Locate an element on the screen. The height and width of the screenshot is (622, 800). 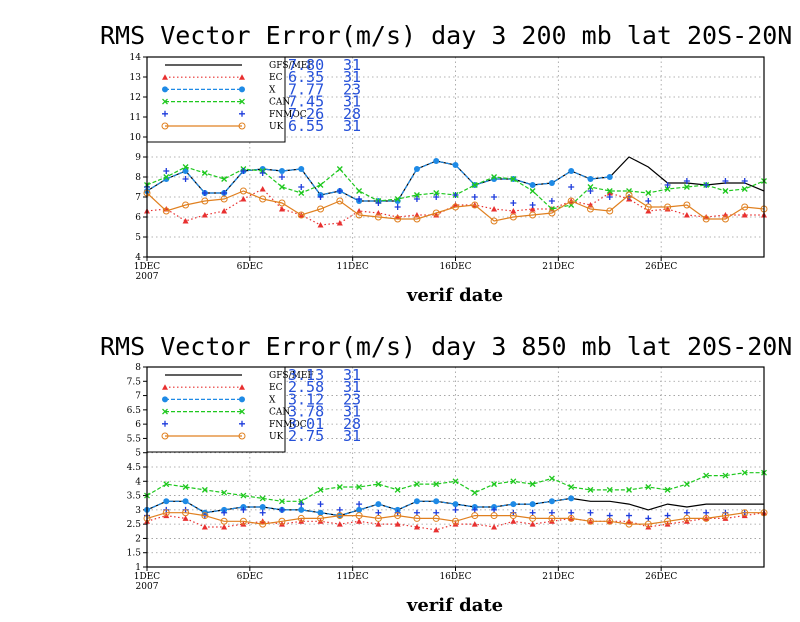
legend-name: CAN is located at coordinates (279, 413).